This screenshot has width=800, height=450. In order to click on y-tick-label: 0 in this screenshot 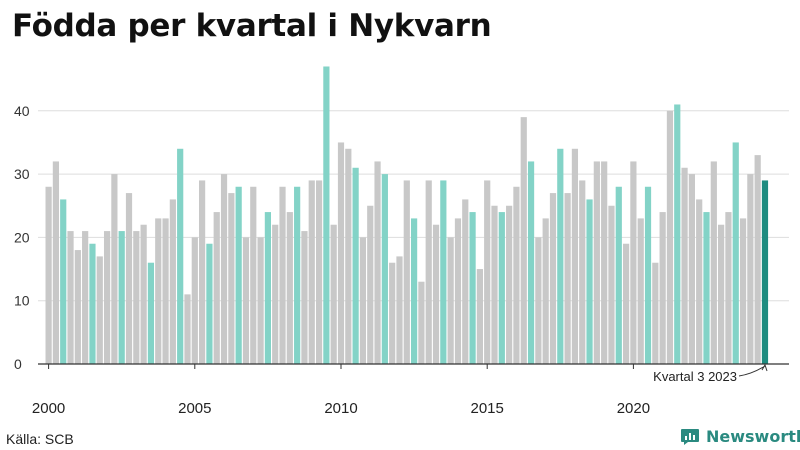, I will do `click(18, 364)`.